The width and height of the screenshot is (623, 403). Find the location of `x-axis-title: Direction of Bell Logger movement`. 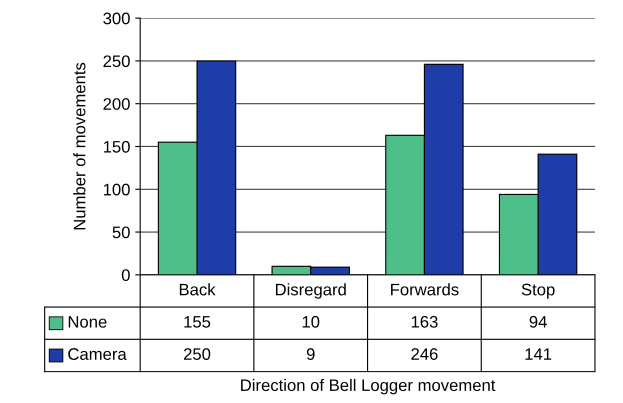

x-axis-title: Direction of Bell Logger movement is located at coordinates (368, 386).